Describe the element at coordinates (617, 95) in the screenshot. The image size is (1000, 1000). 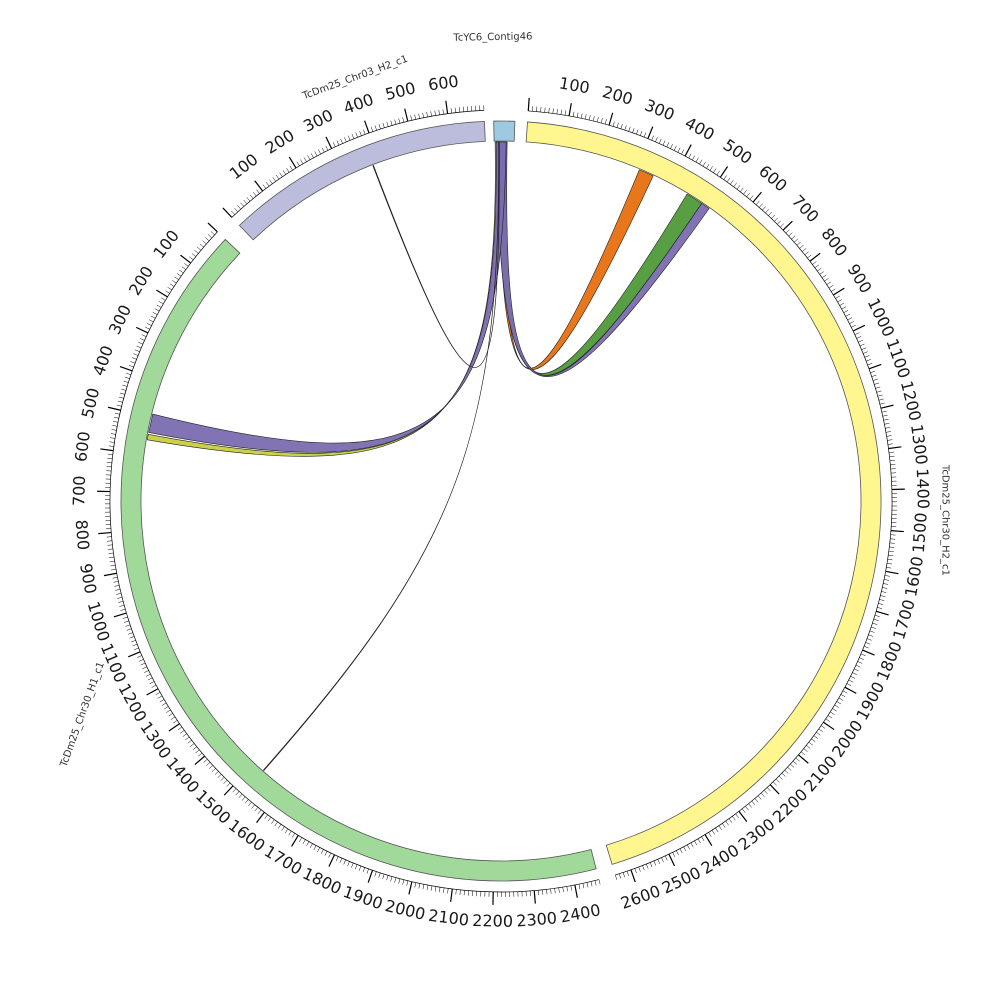
I see `tick-label-chr30h2: 200` at that location.